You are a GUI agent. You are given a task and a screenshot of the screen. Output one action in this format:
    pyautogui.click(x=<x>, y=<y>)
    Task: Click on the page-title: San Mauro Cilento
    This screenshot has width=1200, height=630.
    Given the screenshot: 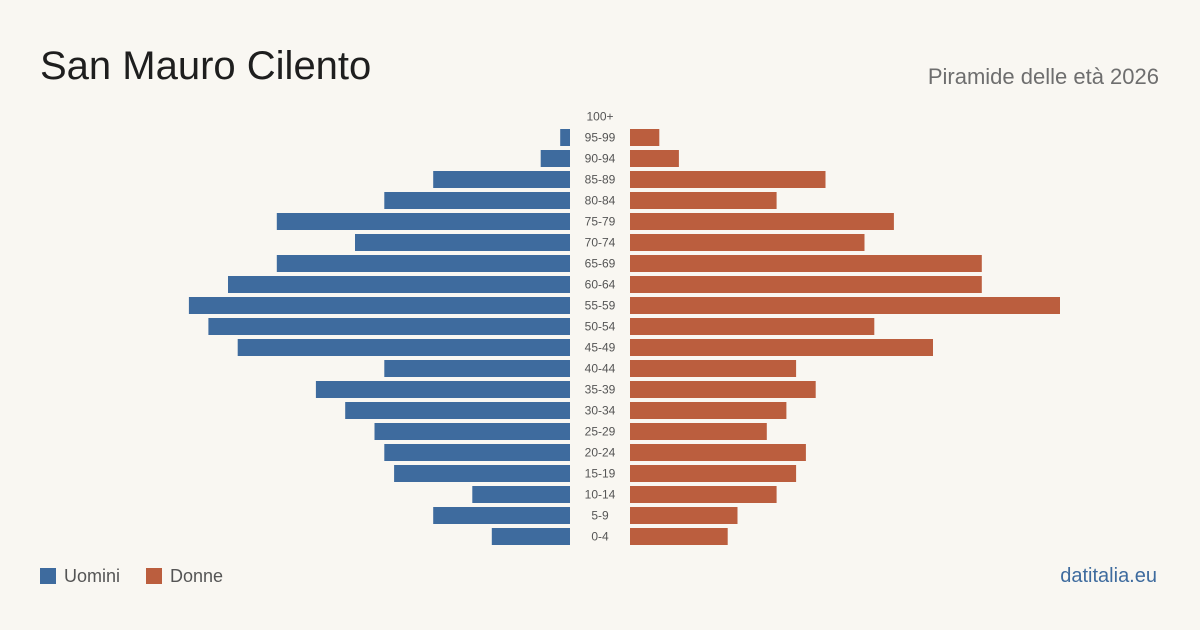 What is the action you would take?
    pyautogui.click(x=206, y=66)
    